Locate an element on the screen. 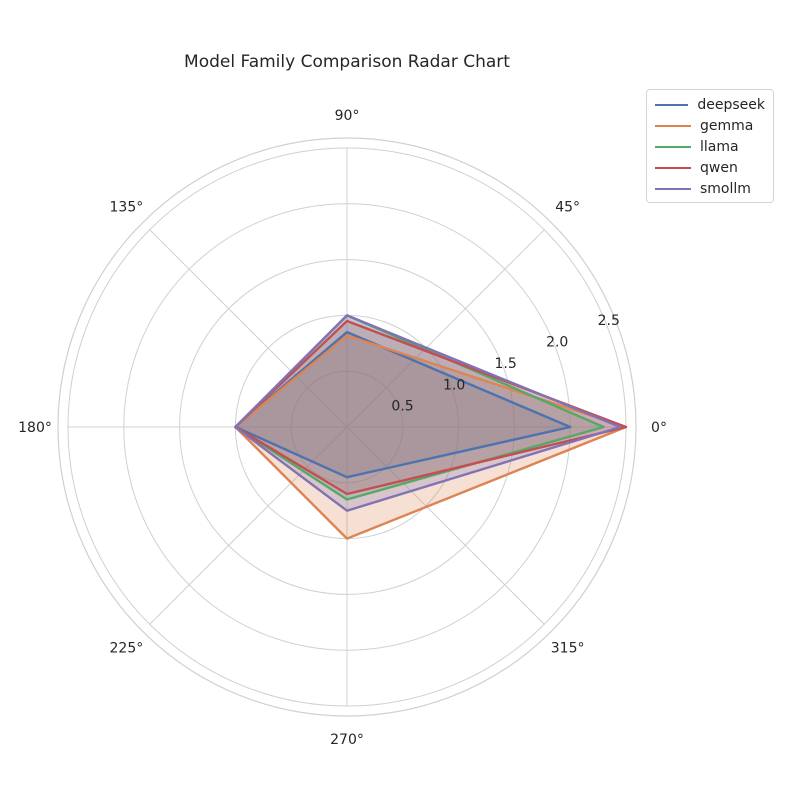 The image size is (800, 800). legend-label: gemma is located at coordinates (727, 125).